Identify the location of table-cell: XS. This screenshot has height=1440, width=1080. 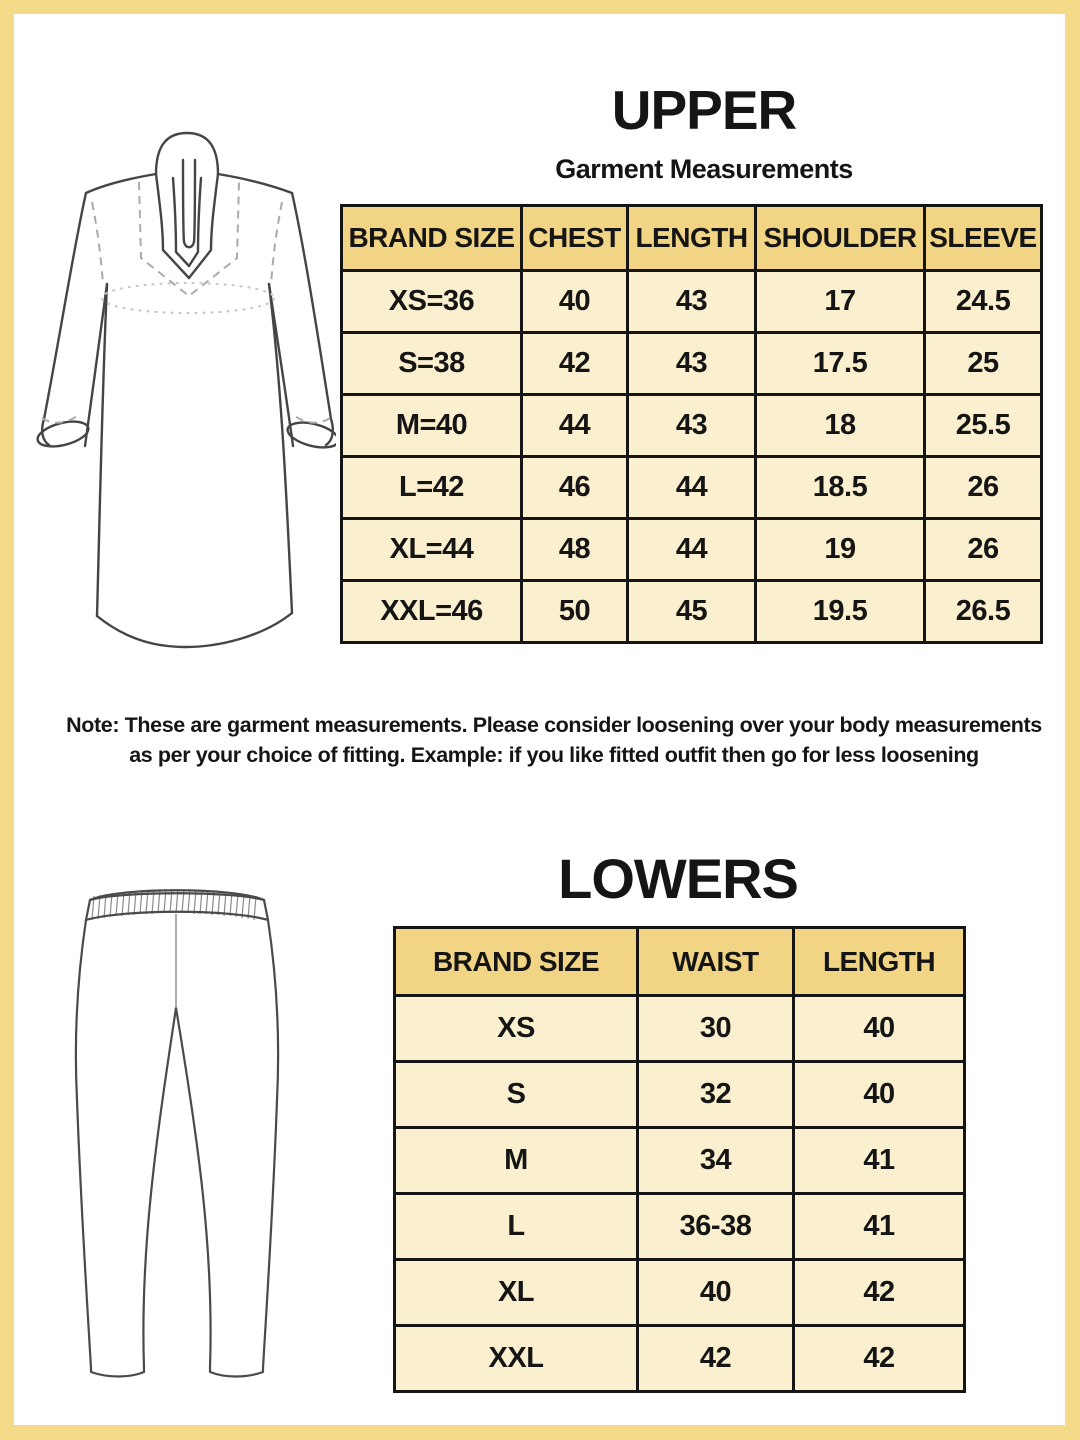
(516, 1028).